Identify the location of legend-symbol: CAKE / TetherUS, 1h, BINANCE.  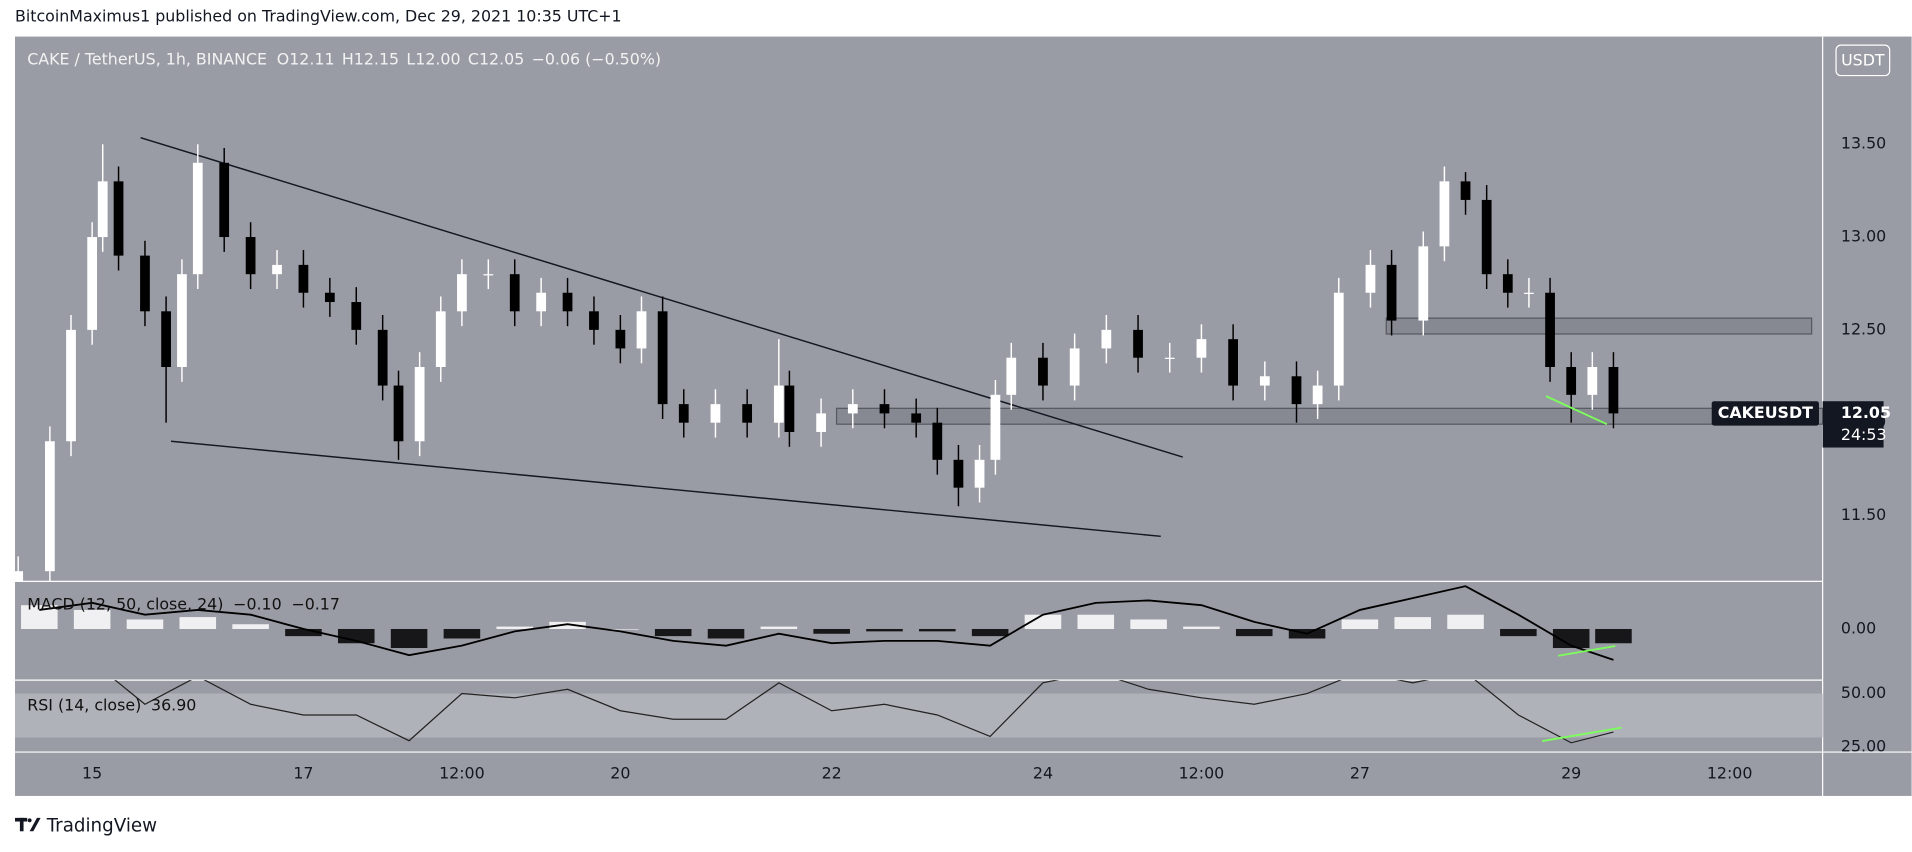
(147, 58).